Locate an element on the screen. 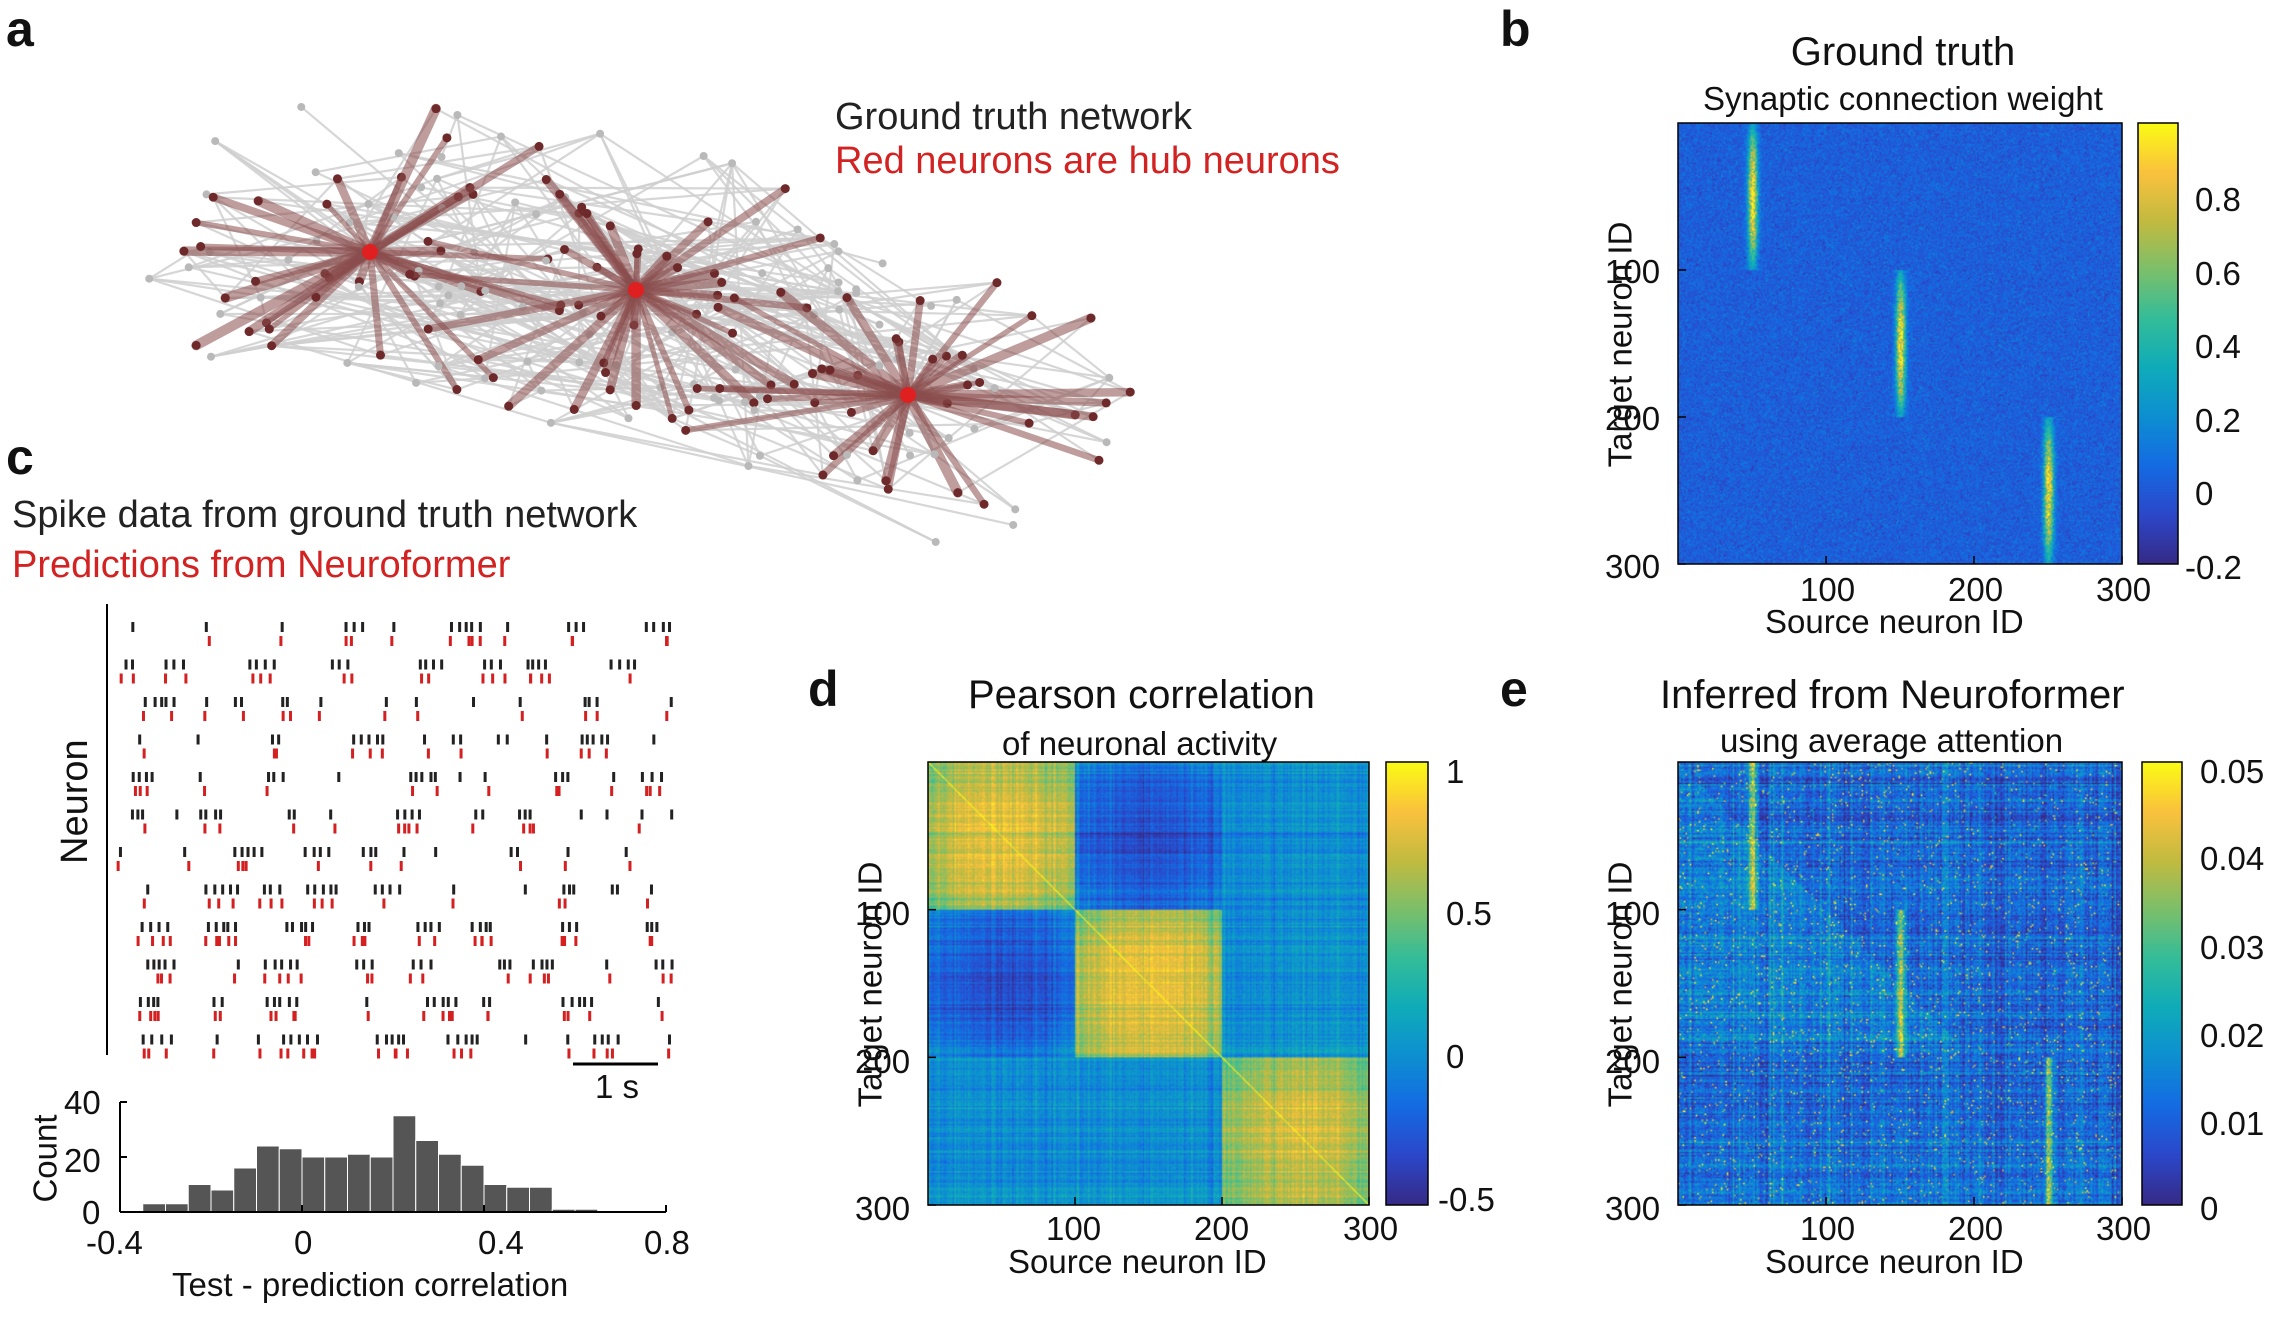 This screenshot has height=1319, width=2270. e-xtick-200: 200 is located at coordinates (1976, 1228).